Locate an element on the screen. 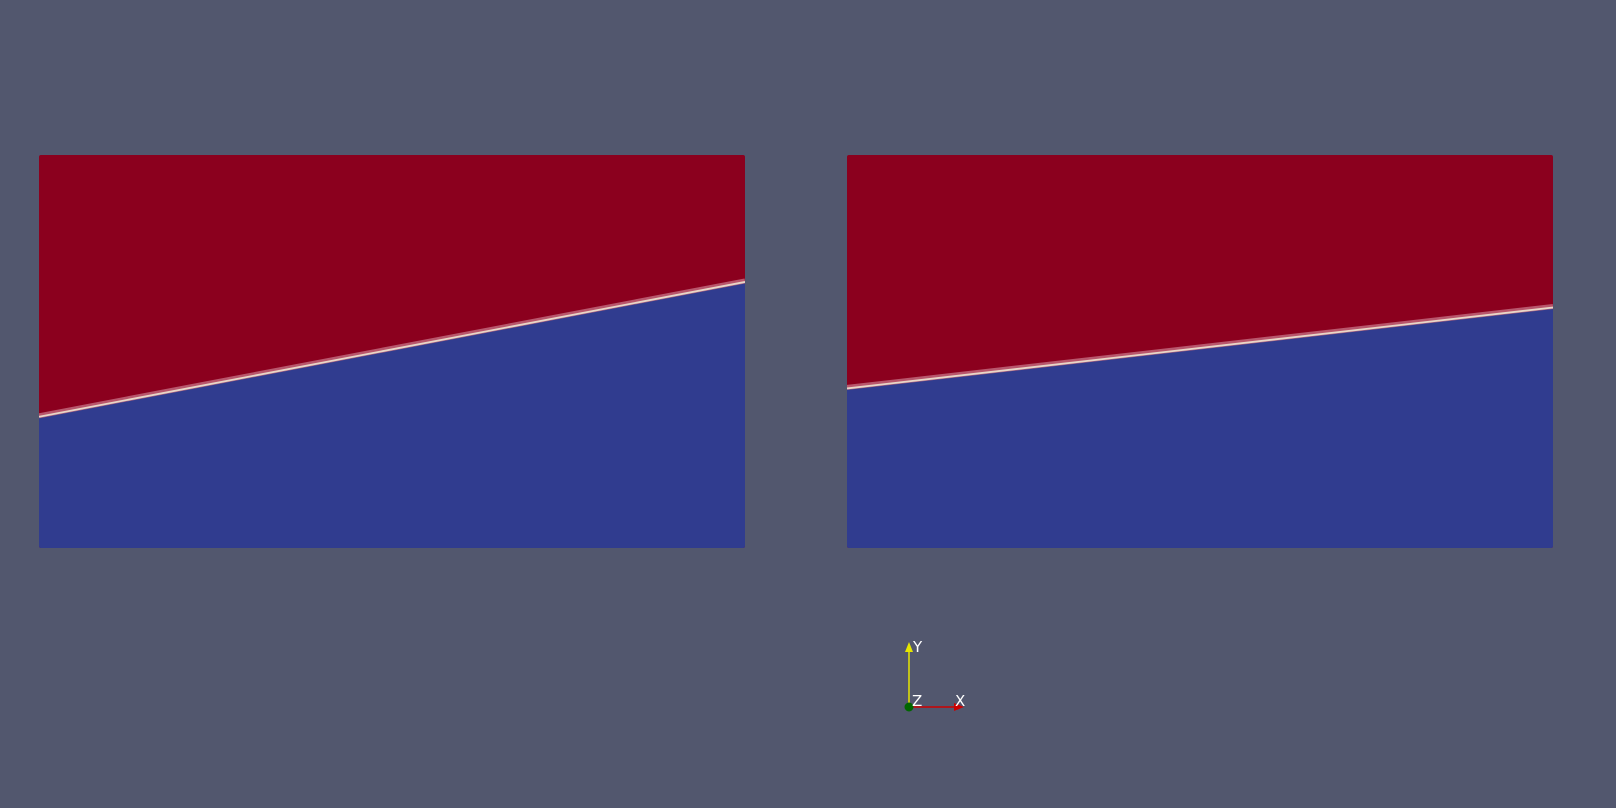 The height and width of the screenshot is (808, 1616). orientation-axes: Y X Z is located at coordinates (930, 679).